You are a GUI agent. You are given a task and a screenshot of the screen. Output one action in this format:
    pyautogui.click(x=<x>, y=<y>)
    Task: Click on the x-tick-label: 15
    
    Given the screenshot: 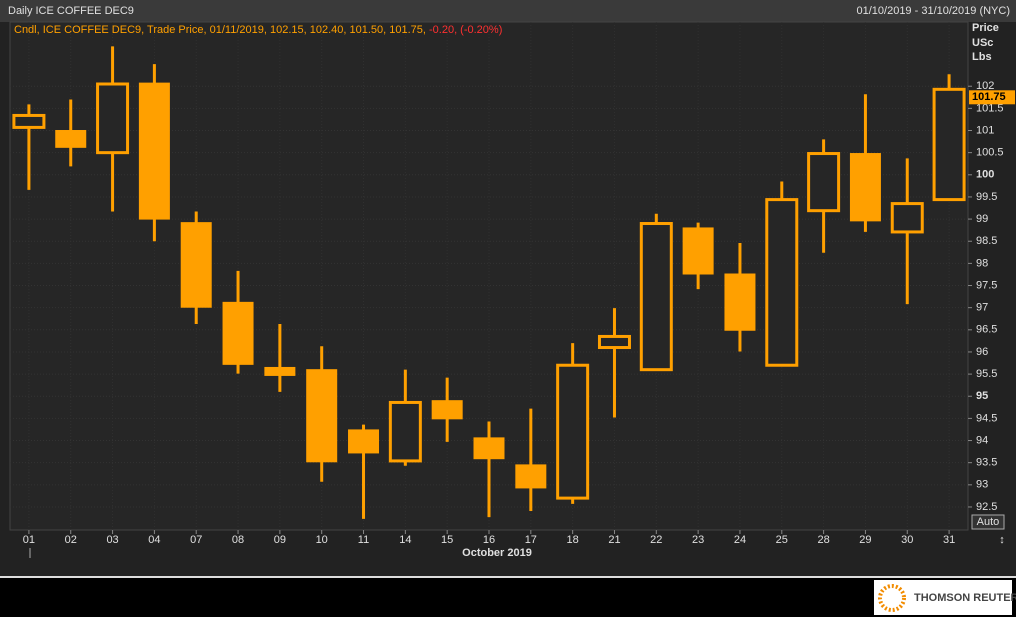 What is the action you would take?
    pyautogui.click(x=447, y=540)
    